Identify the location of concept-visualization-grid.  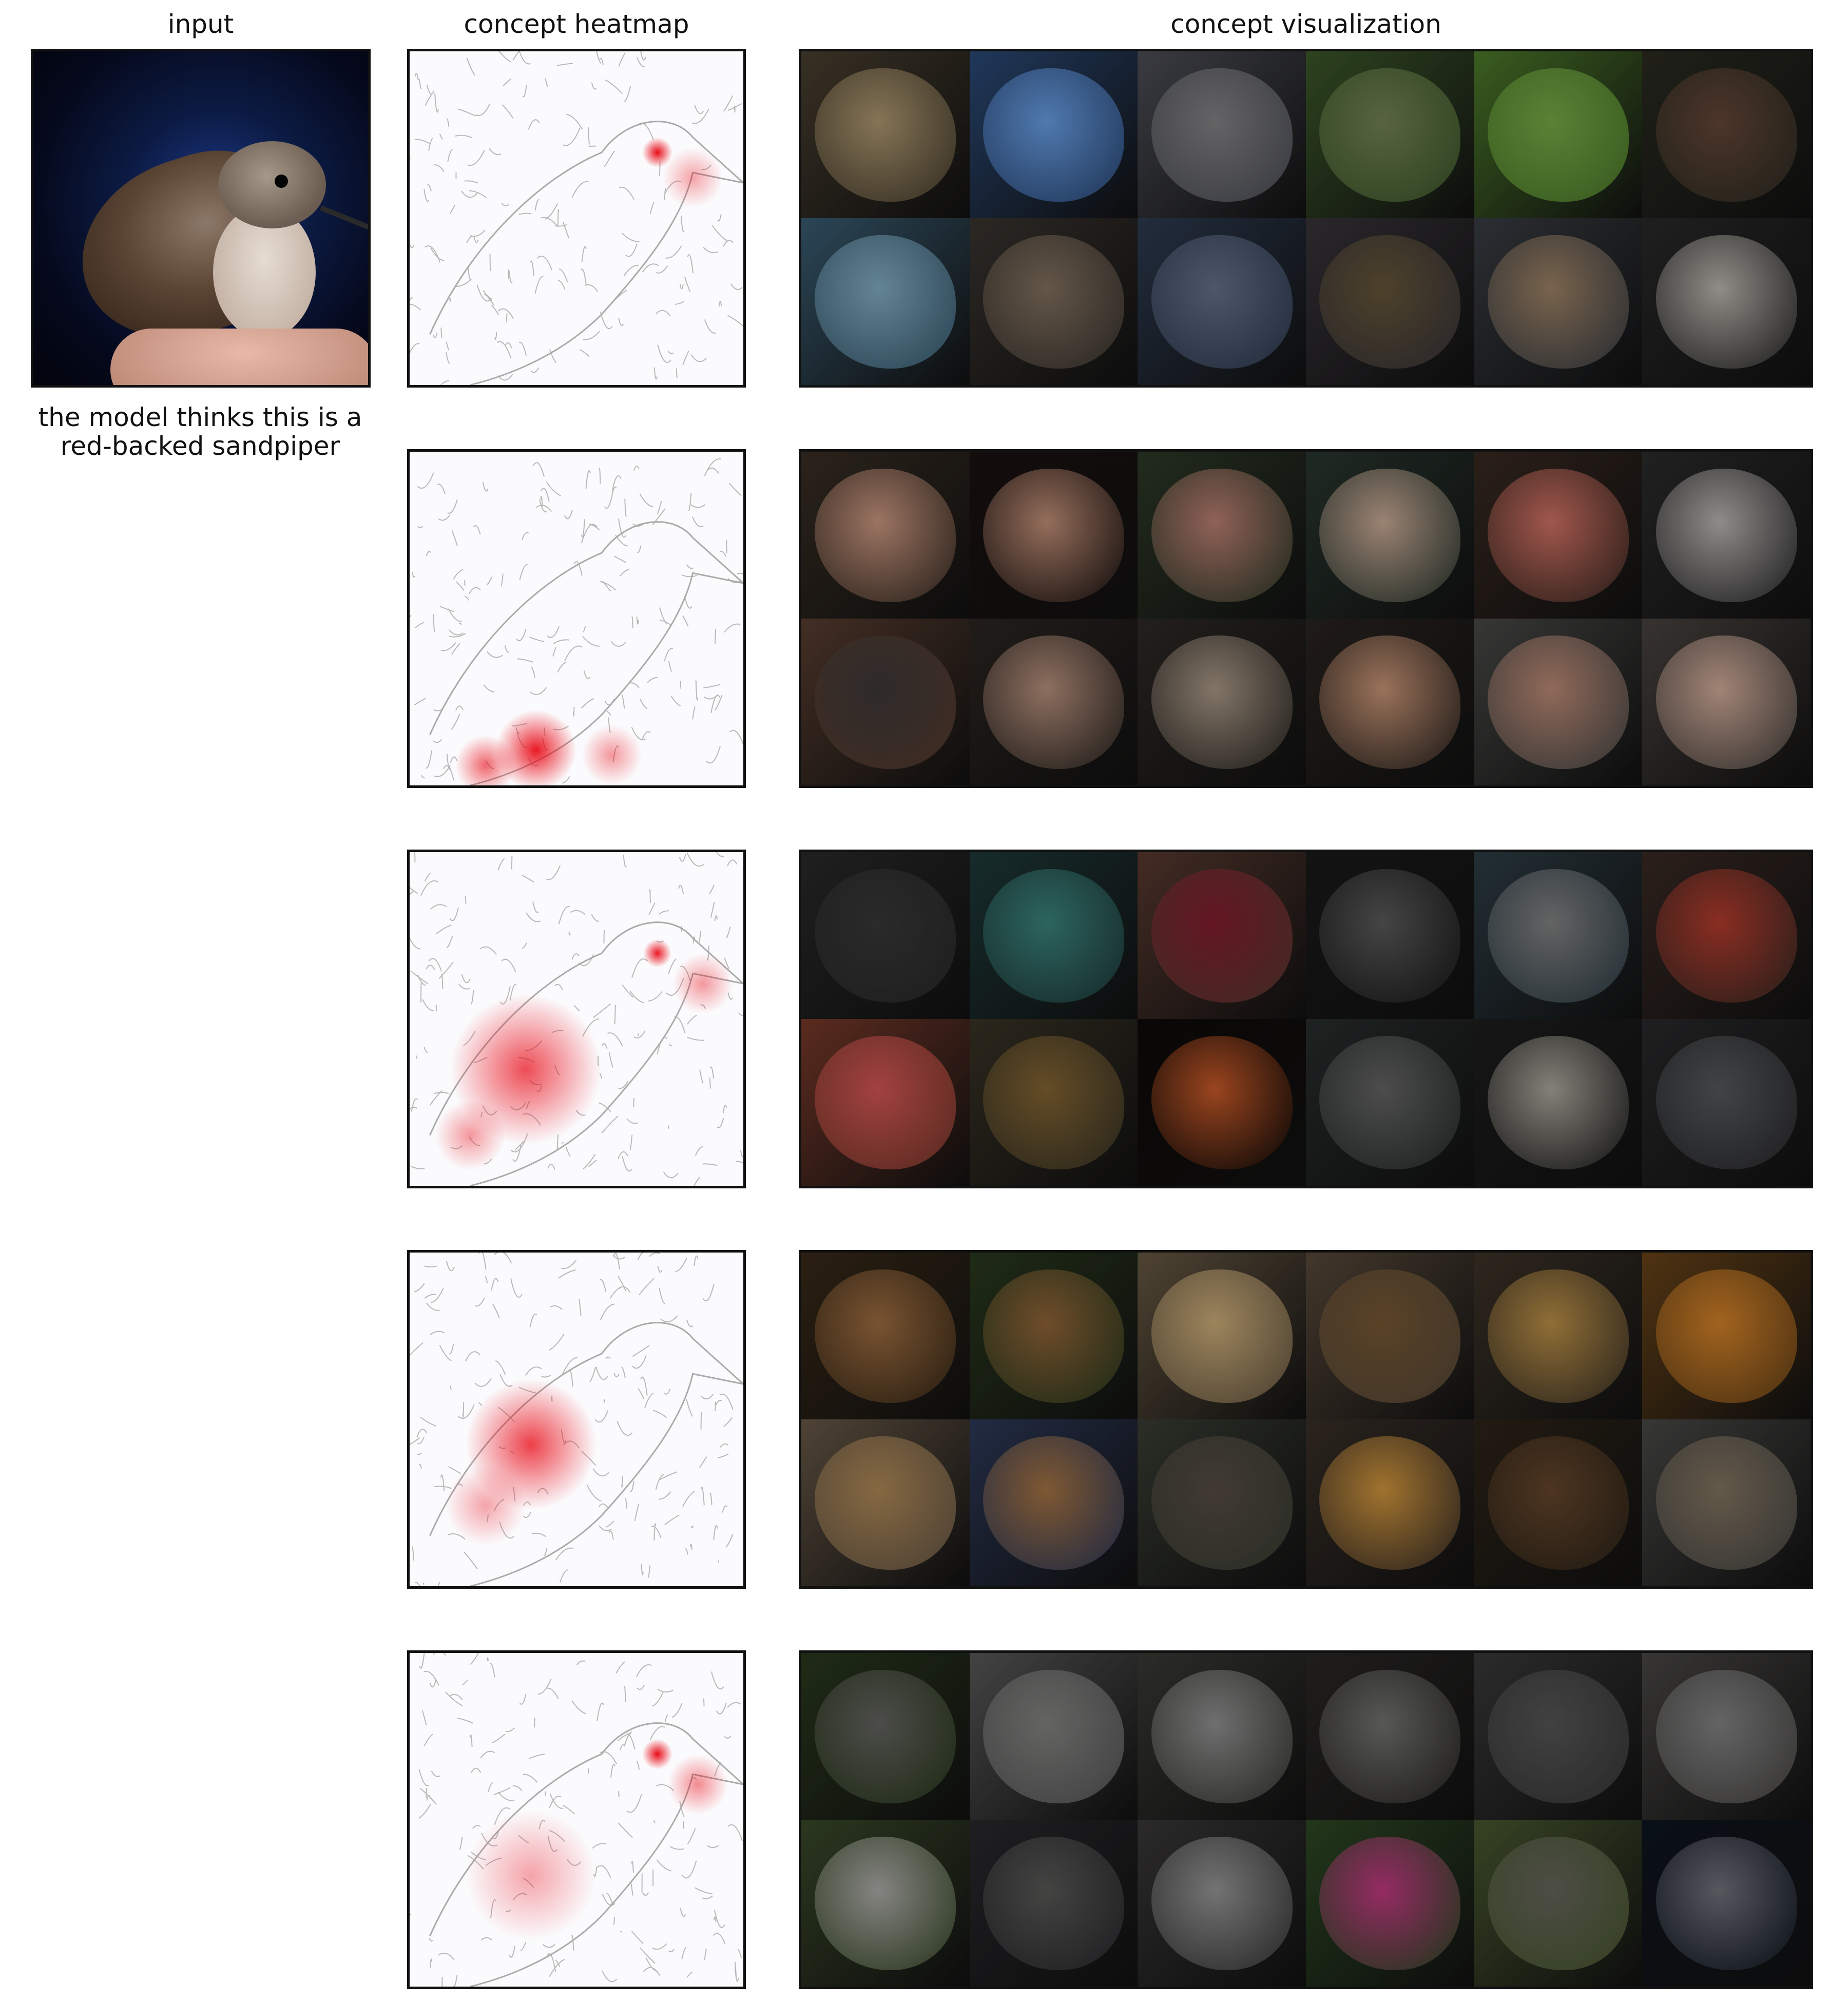
(1306, 218).